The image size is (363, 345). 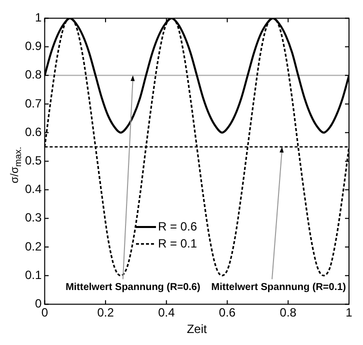 What do you see at coordinates (33, 46) in the screenshot?
I see `y-tick-label: 0.9` at bounding box center [33, 46].